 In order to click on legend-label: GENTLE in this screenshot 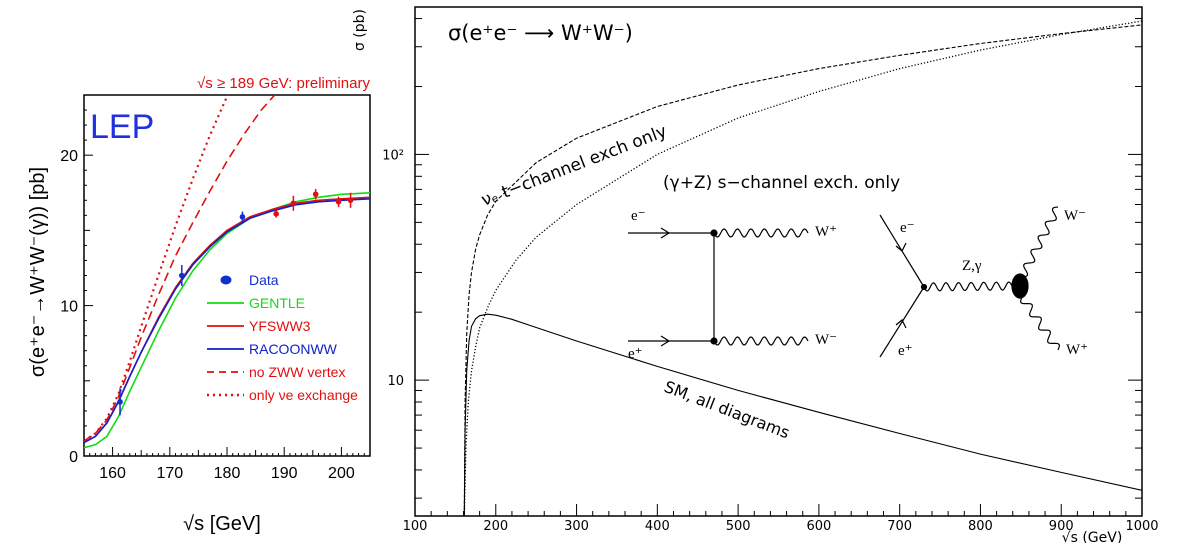, I will do `click(277, 303)`.